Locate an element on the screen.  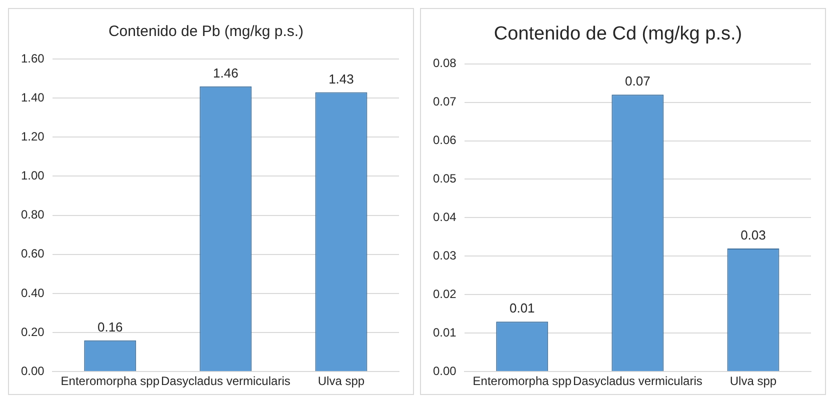
data-label: 1.46 is located at coordinates (225, 72).